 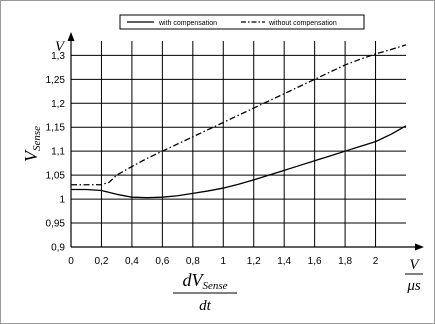 I want to click on x-unit-denominator: μs, so click(x=413, y=286).